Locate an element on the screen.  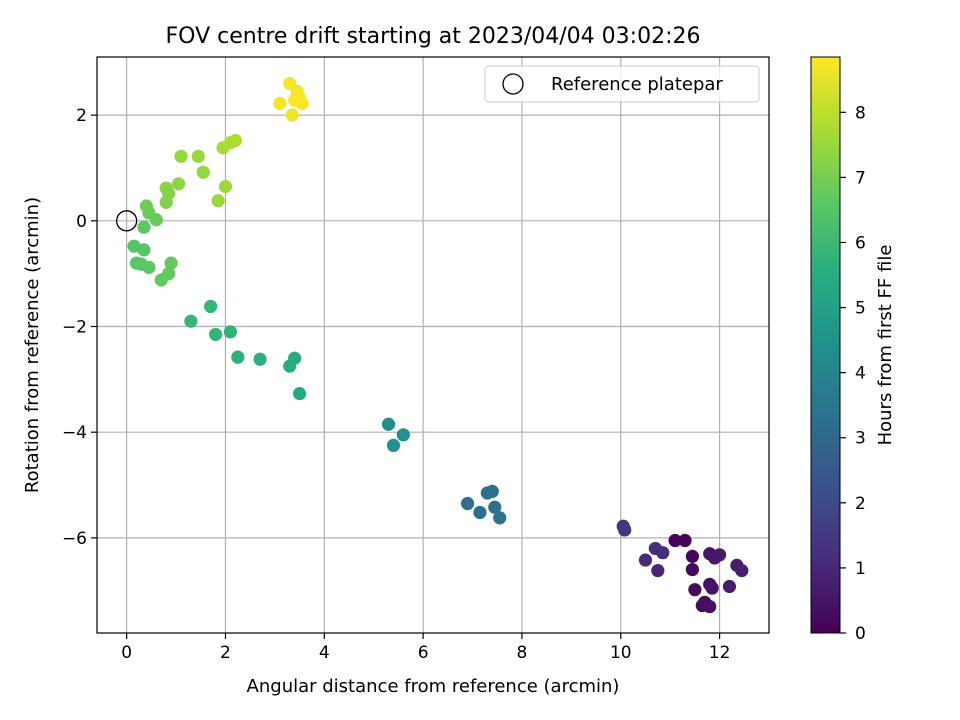
colorbar-label: Hours from first FF file is located at coordinates (885, 345).